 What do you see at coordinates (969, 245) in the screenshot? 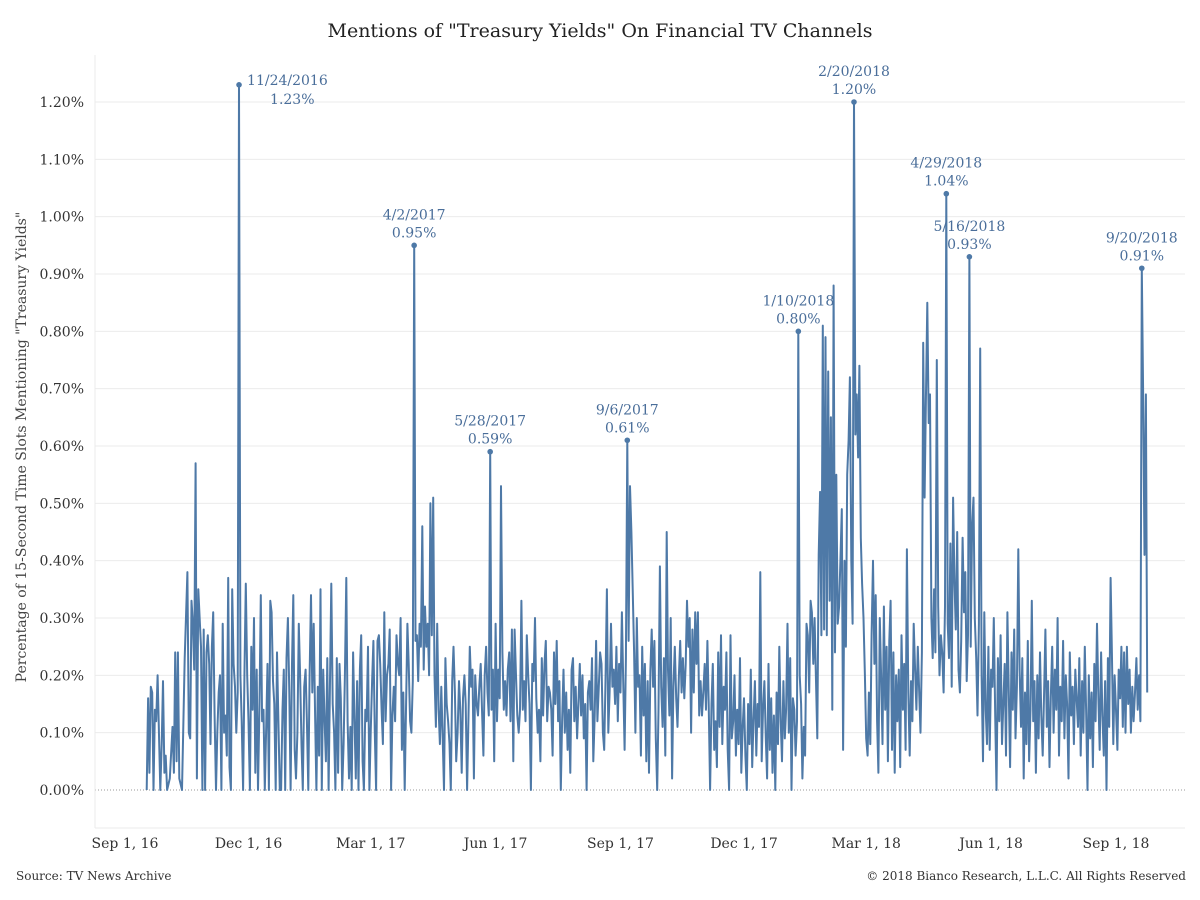
I see `annotation-value: 0.93%` at bounding box center [969, 245].